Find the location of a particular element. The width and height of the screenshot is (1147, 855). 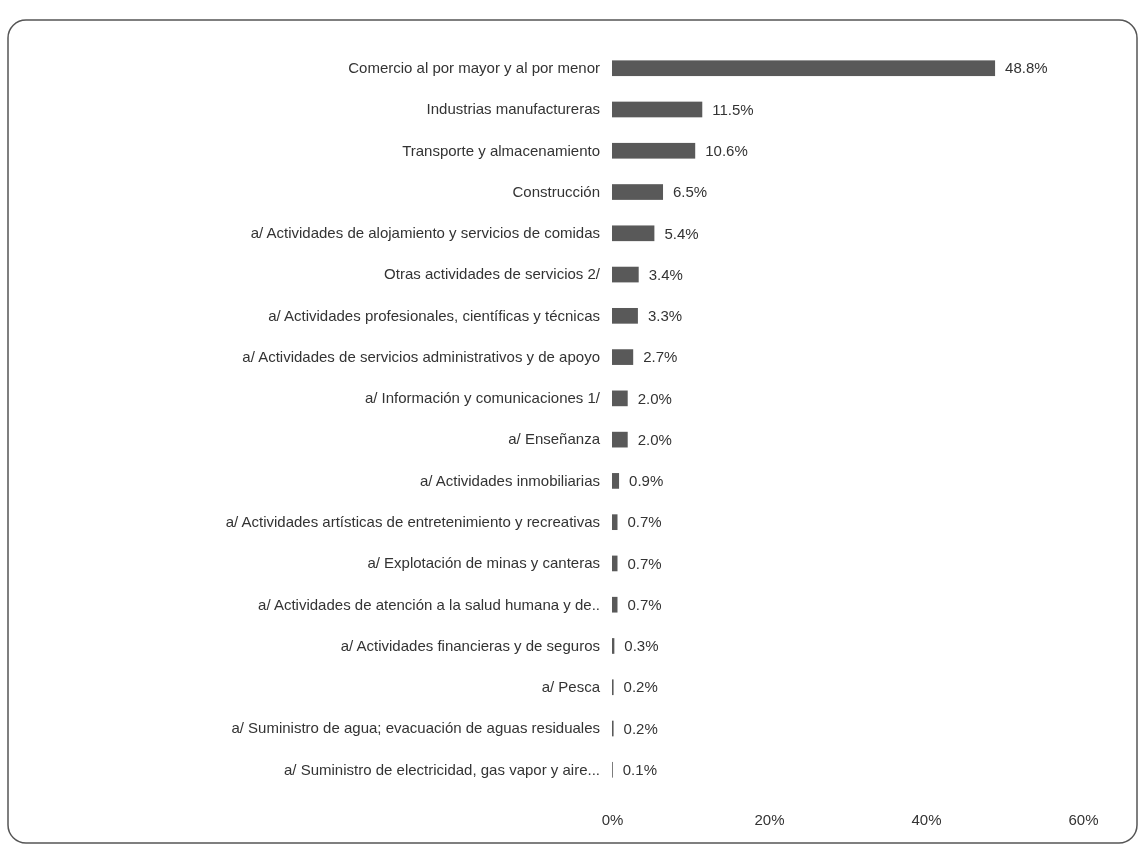

y-tick-label: a/ Actividades de alojamiento y servicios de comidas is located at coordinates (425, 233).